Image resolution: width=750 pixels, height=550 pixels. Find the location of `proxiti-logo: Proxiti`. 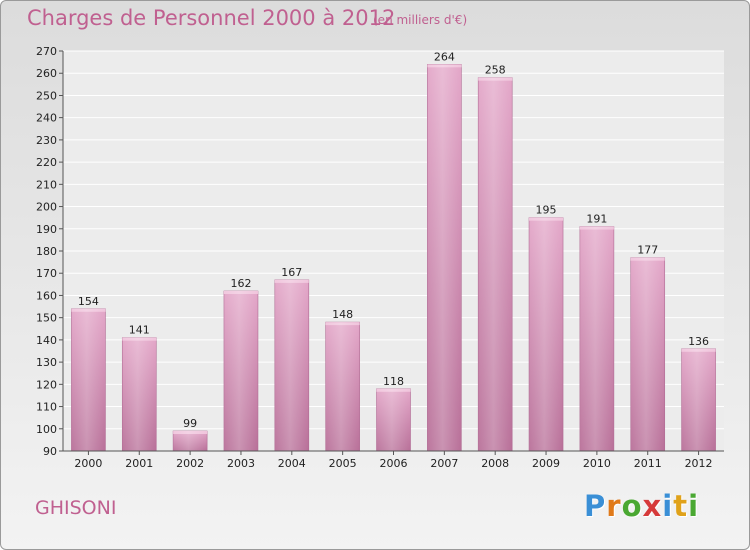

proxiti-logo: Proxiti is located at coordinates (641, 506).